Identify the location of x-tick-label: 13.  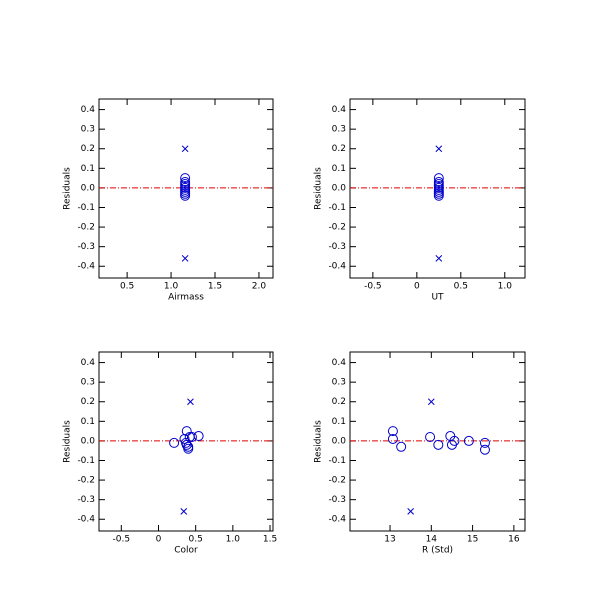
(389, 540).